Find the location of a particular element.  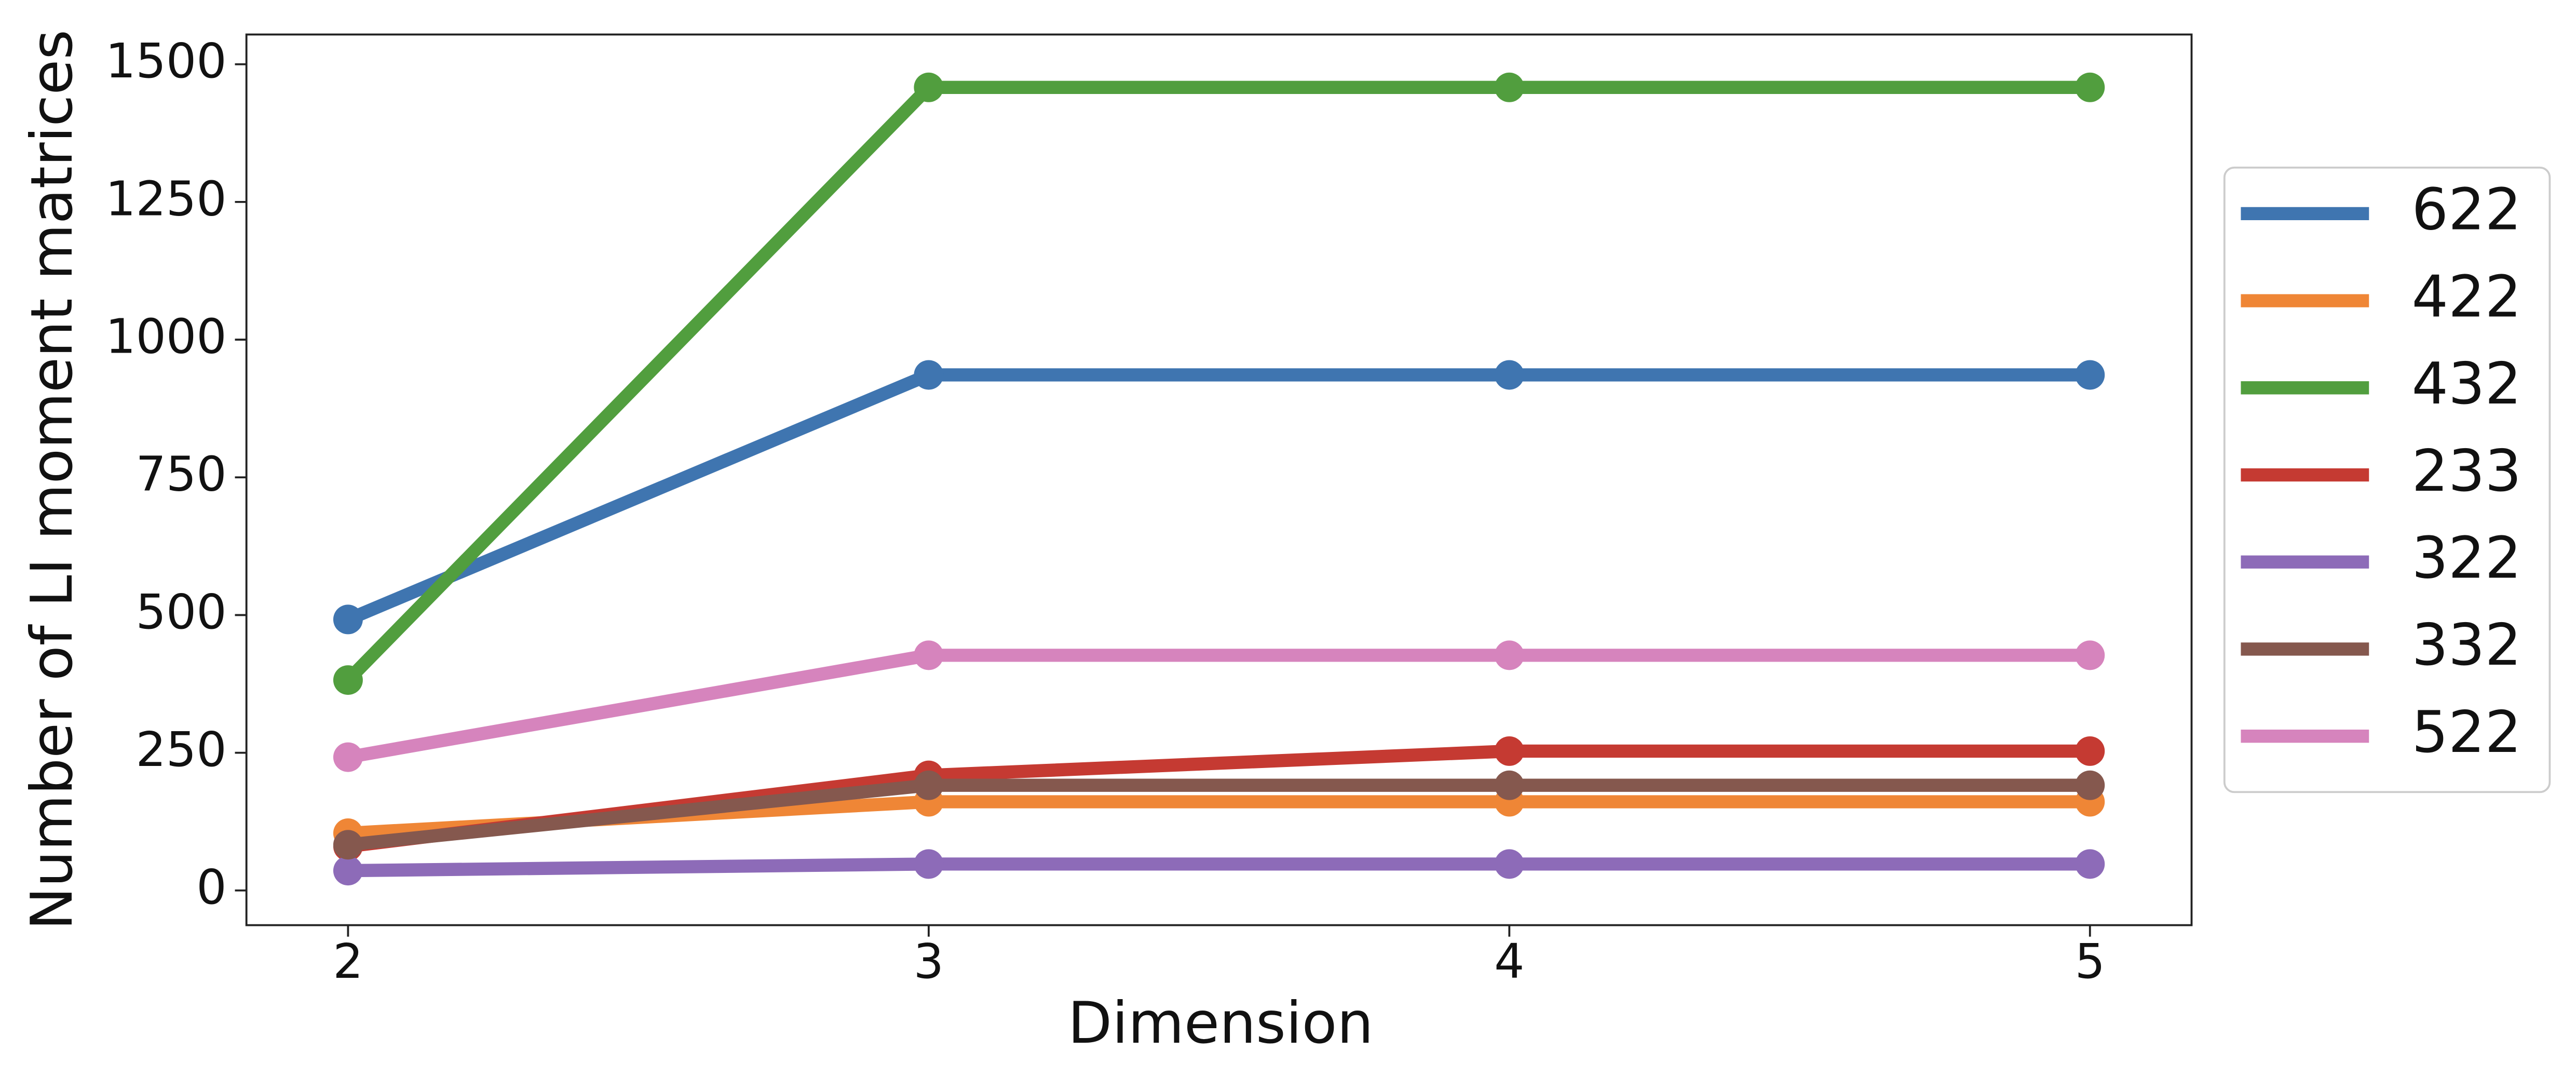

x-tick-label: 3 is located at coordinates (929, 961).